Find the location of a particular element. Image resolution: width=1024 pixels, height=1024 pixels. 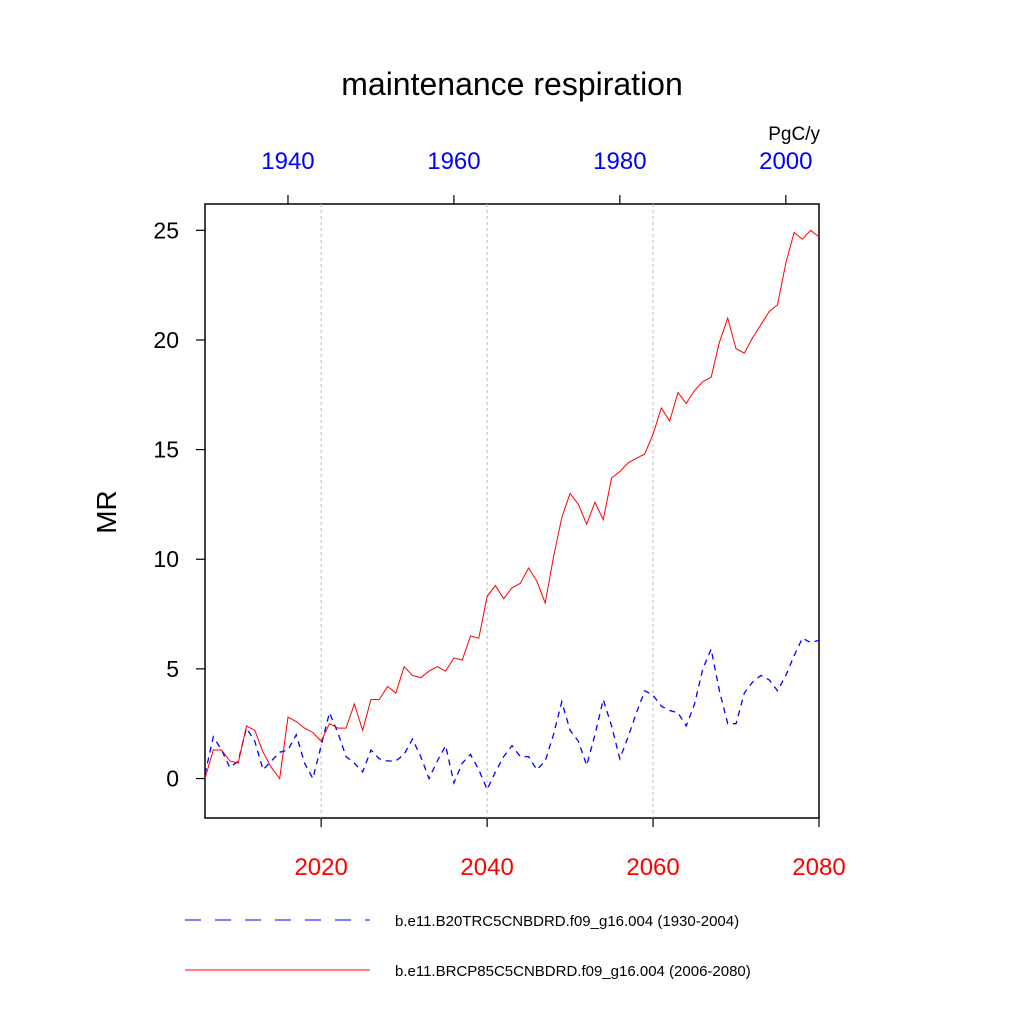

x-tick-label: 2020 is located at coordinates (320, 867).